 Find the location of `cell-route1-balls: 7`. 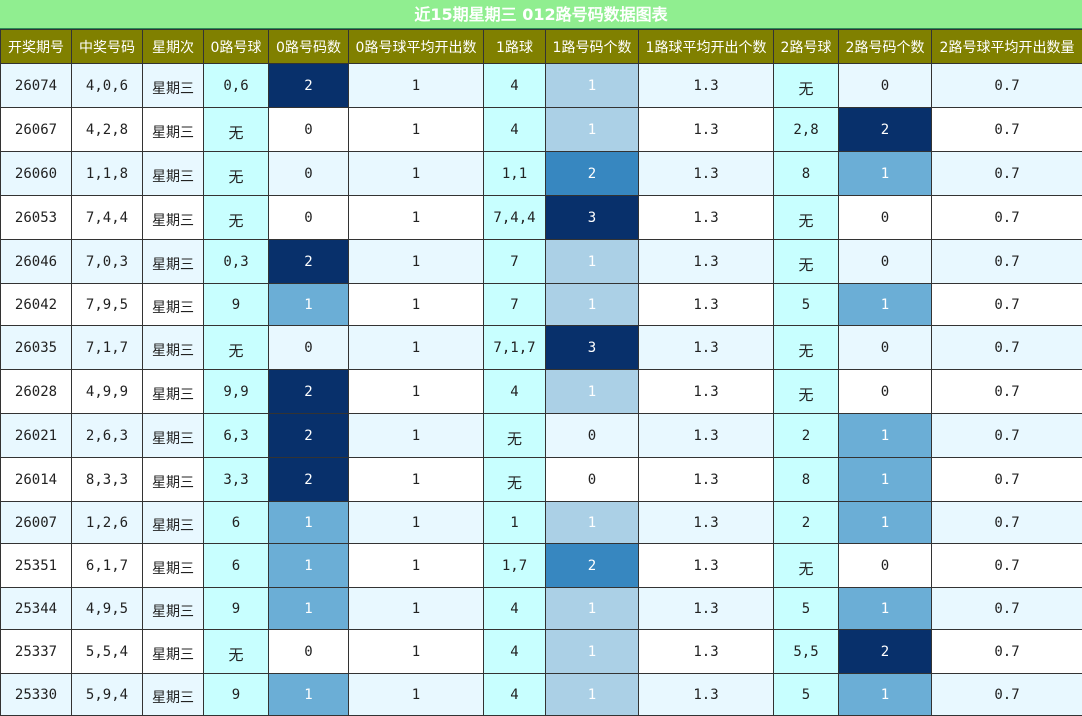

cell-route1-balls: 7 is located at coordinates (515, 305).